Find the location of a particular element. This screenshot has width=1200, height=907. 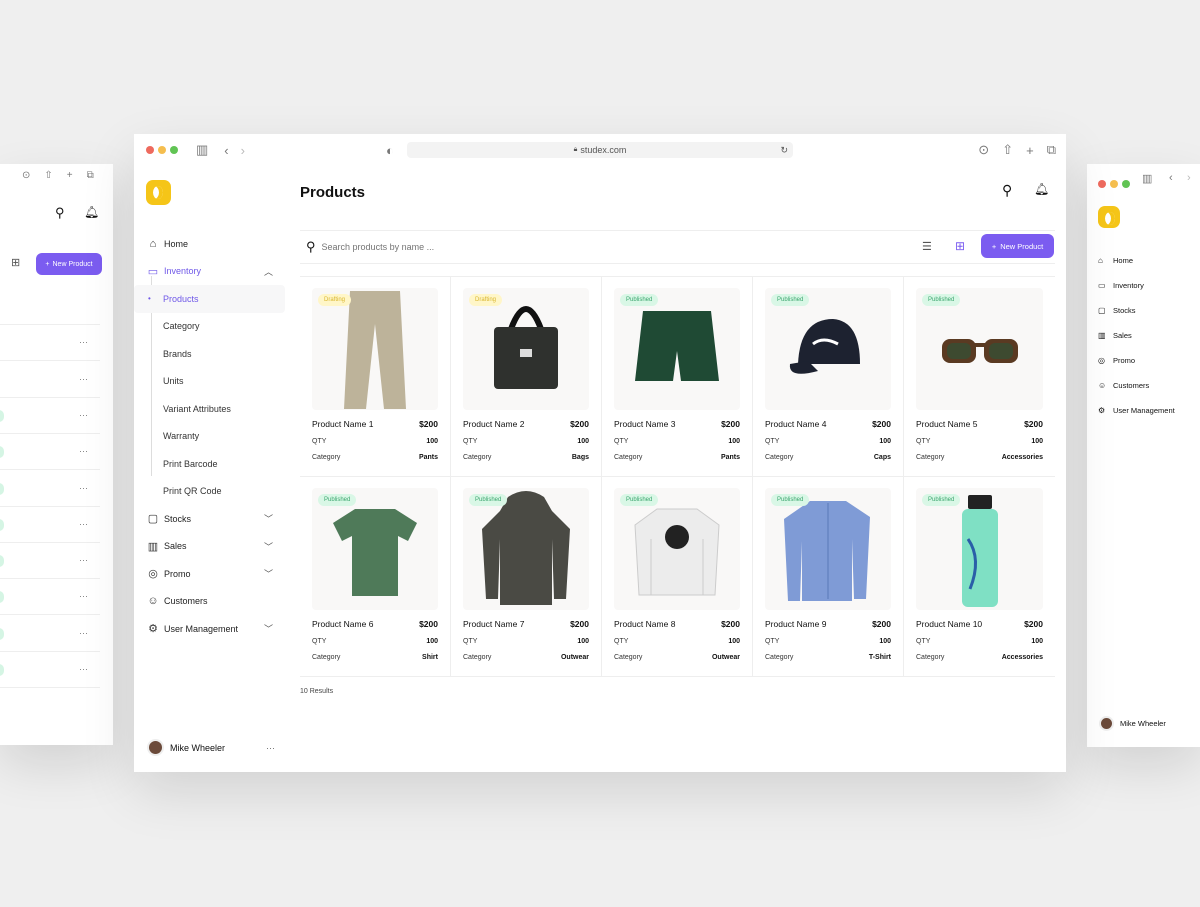

sidebar-item-brands: Brands is located at coordinates (209, 354).